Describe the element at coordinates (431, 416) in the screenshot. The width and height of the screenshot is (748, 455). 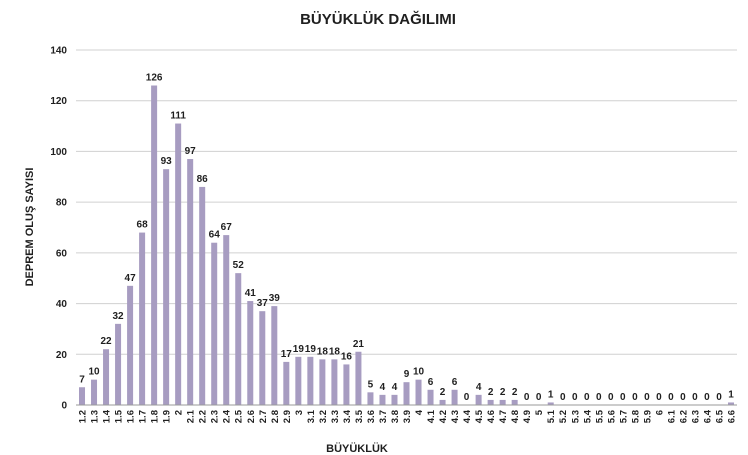
I see `x-tick-label: 4.1` at that location.